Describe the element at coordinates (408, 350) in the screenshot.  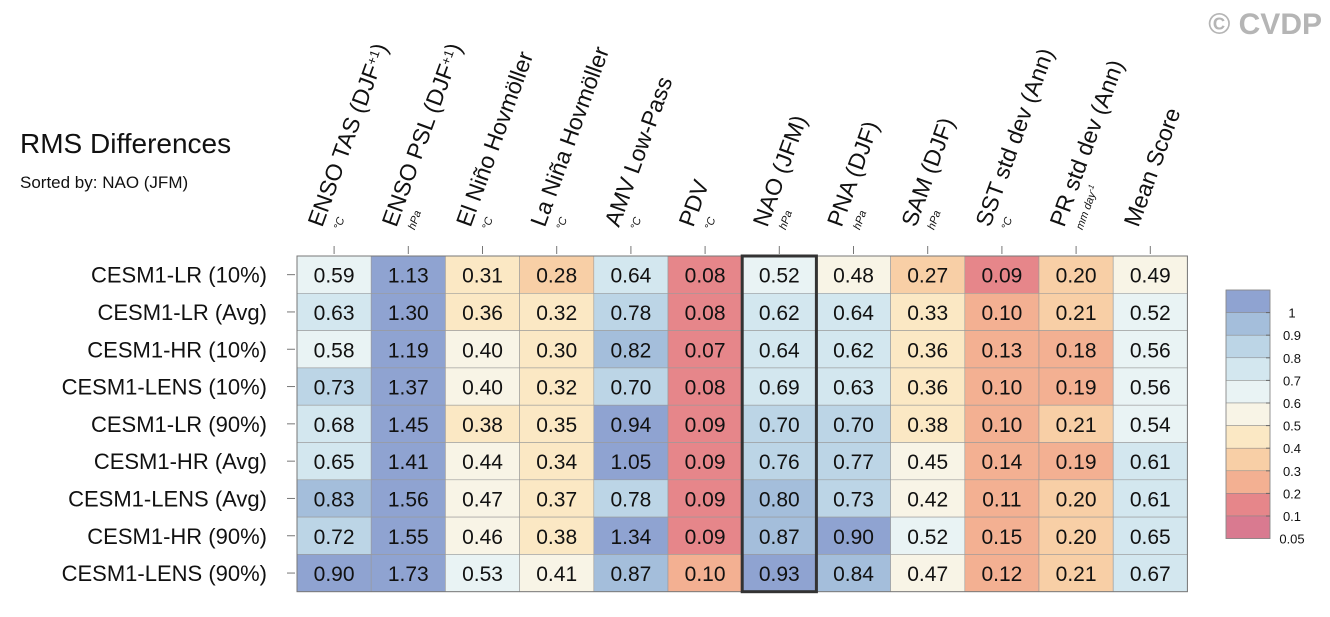
I see `cell-value-label: 1.19` at that location.